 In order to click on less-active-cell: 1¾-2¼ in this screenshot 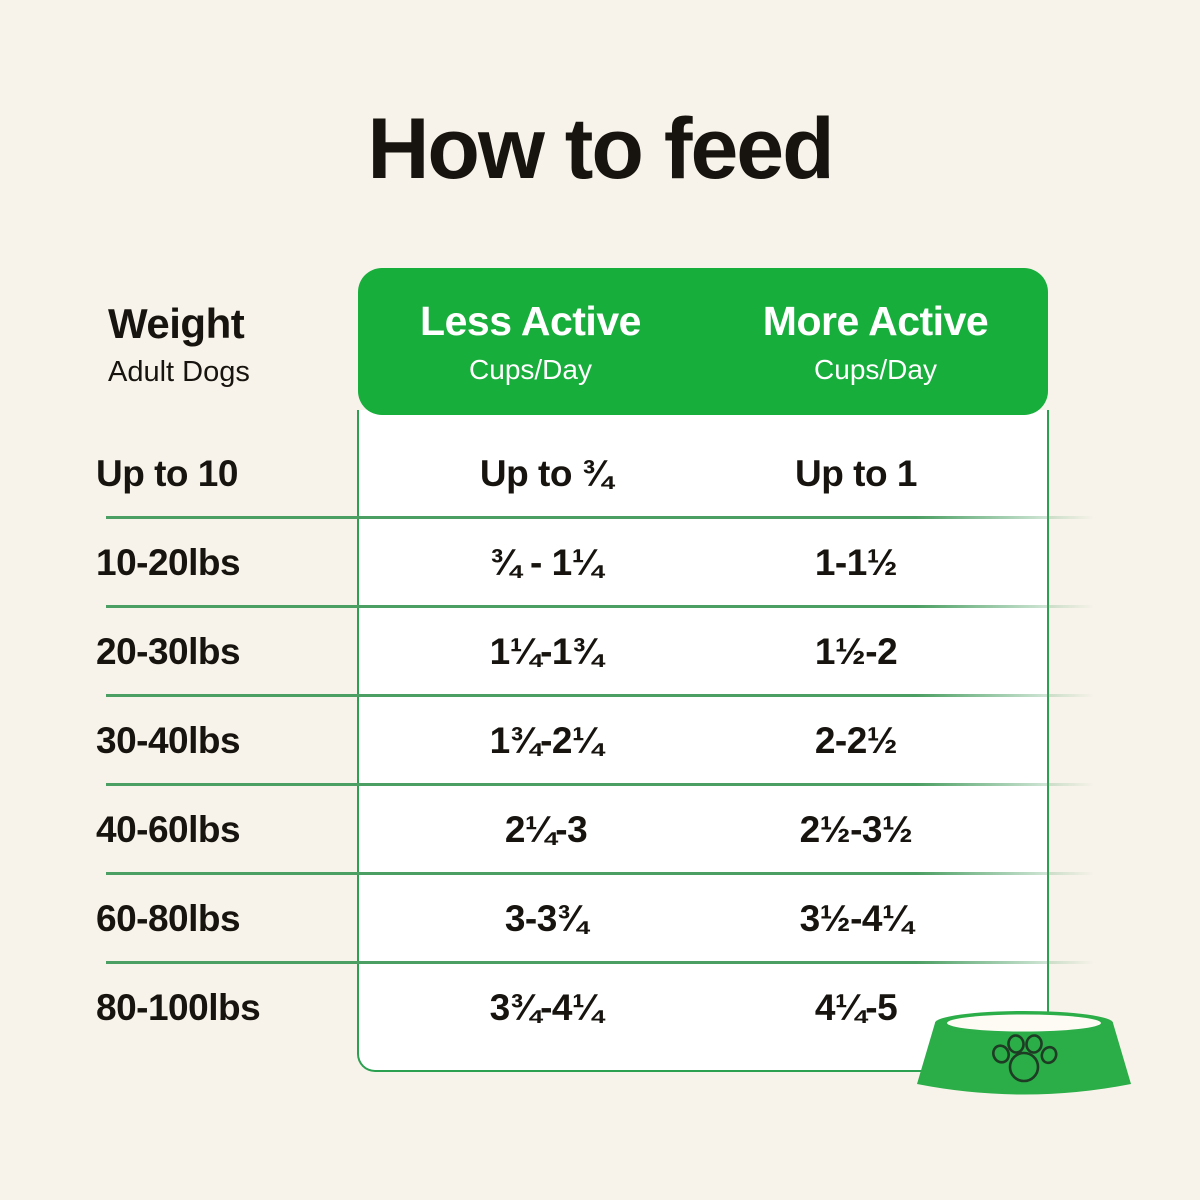, I will do `click(546, 740)`.